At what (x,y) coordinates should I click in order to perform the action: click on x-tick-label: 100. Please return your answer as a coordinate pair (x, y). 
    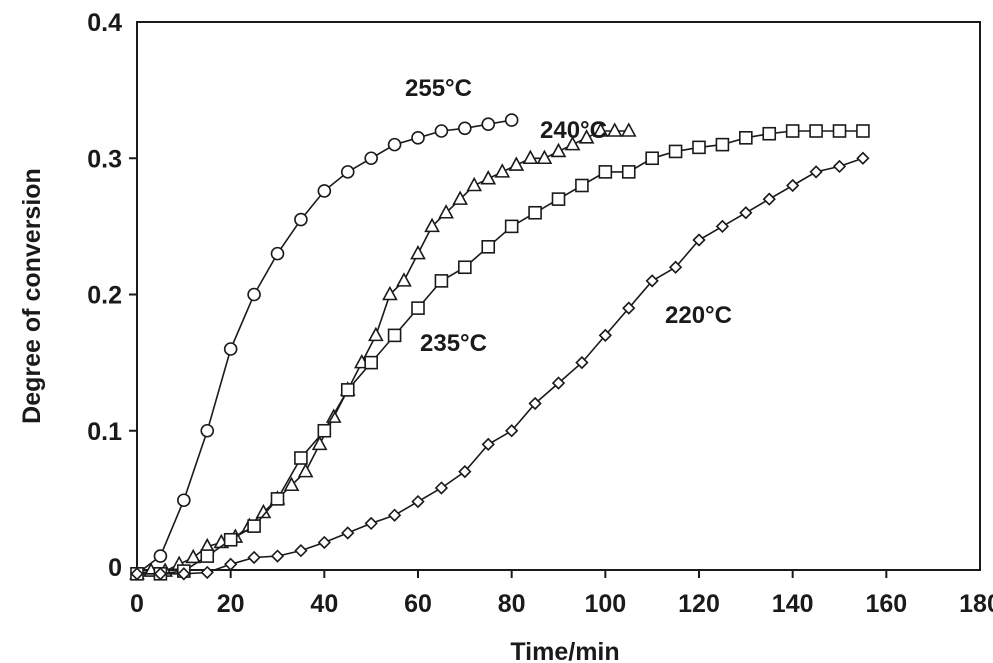
    Looking at the image, I should click on (605, 604).